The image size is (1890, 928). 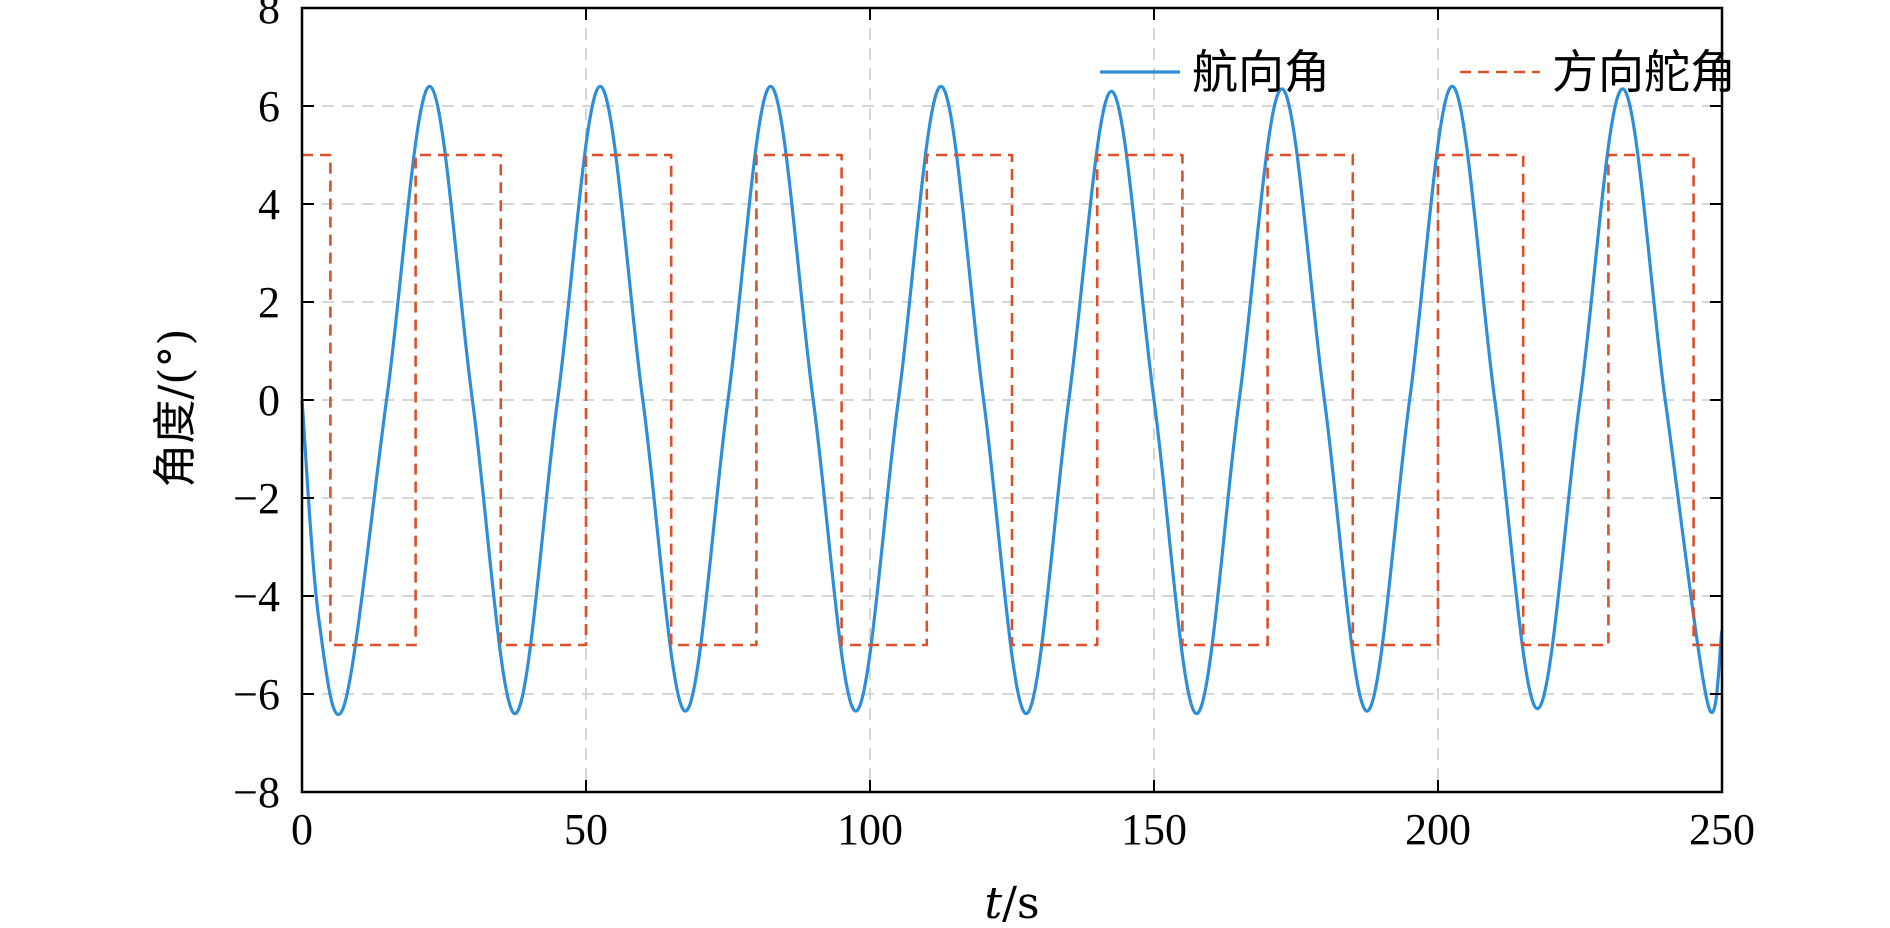 What do you see at coordinates (256, 792) in the screenshot?
I see `y-tick-label: −8` at bounding box center [256, 792].